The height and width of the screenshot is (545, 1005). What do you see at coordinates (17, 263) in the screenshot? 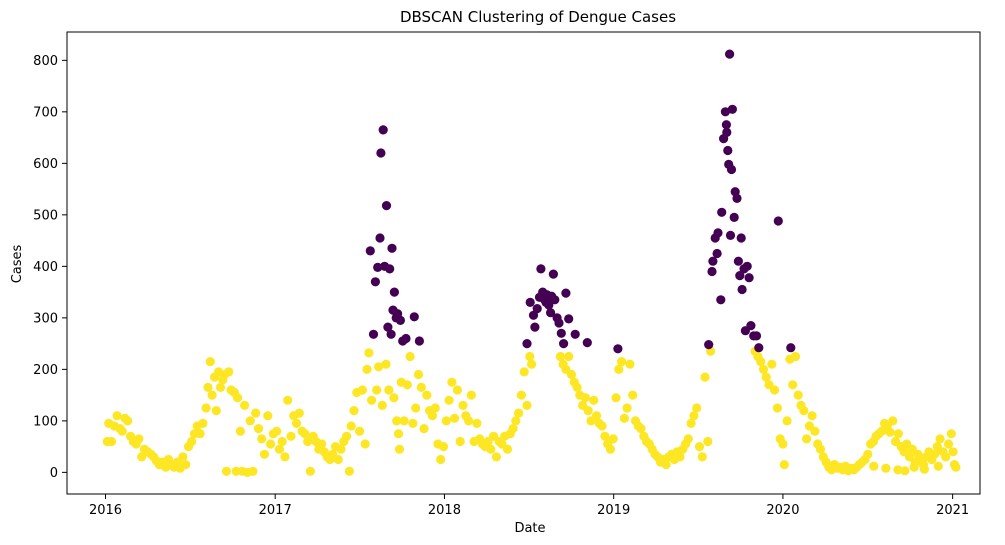
I see `y-axis-label: Cases` at bounding box center [17, 263].